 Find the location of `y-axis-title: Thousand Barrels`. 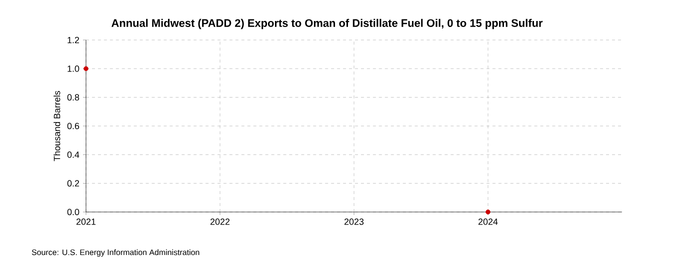

y-axis-title: Thousand Barrels is located at coordinates (57, 126).